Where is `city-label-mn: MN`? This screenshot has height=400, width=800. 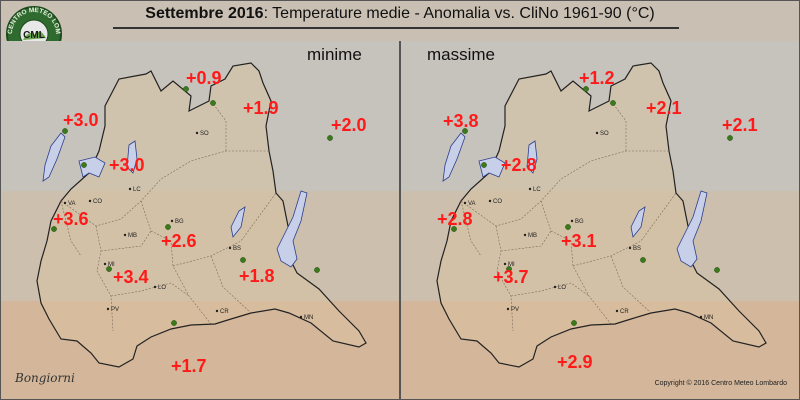 city-label-mn: MN is located at coordinates (308, 318).